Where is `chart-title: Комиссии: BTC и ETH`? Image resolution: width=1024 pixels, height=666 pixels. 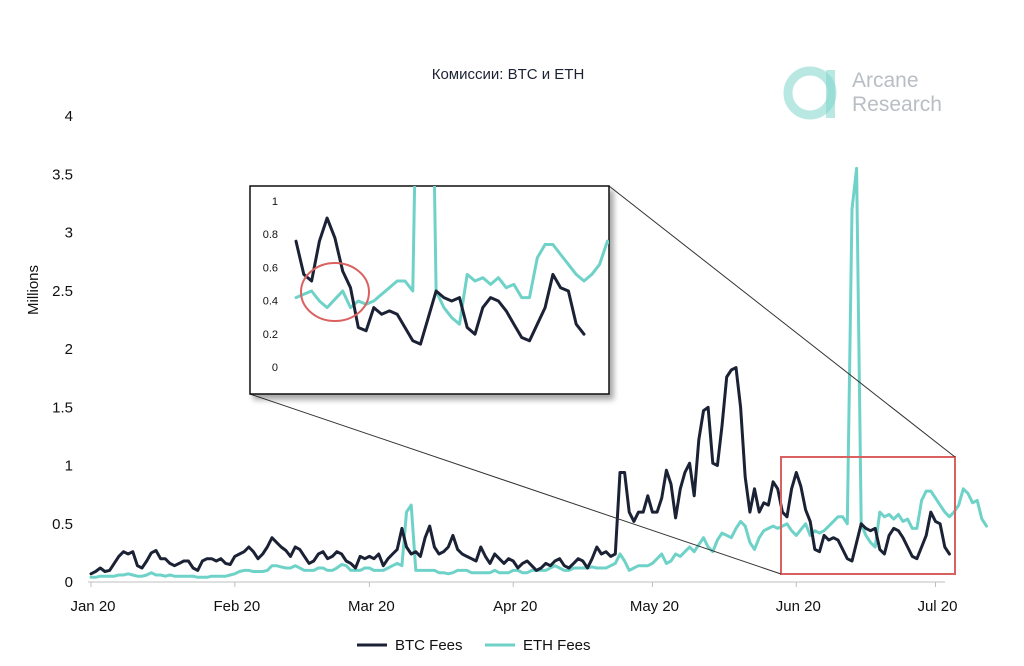
chart-title: Комиссии: BTC и ETH is located at coordinates (508, 74).